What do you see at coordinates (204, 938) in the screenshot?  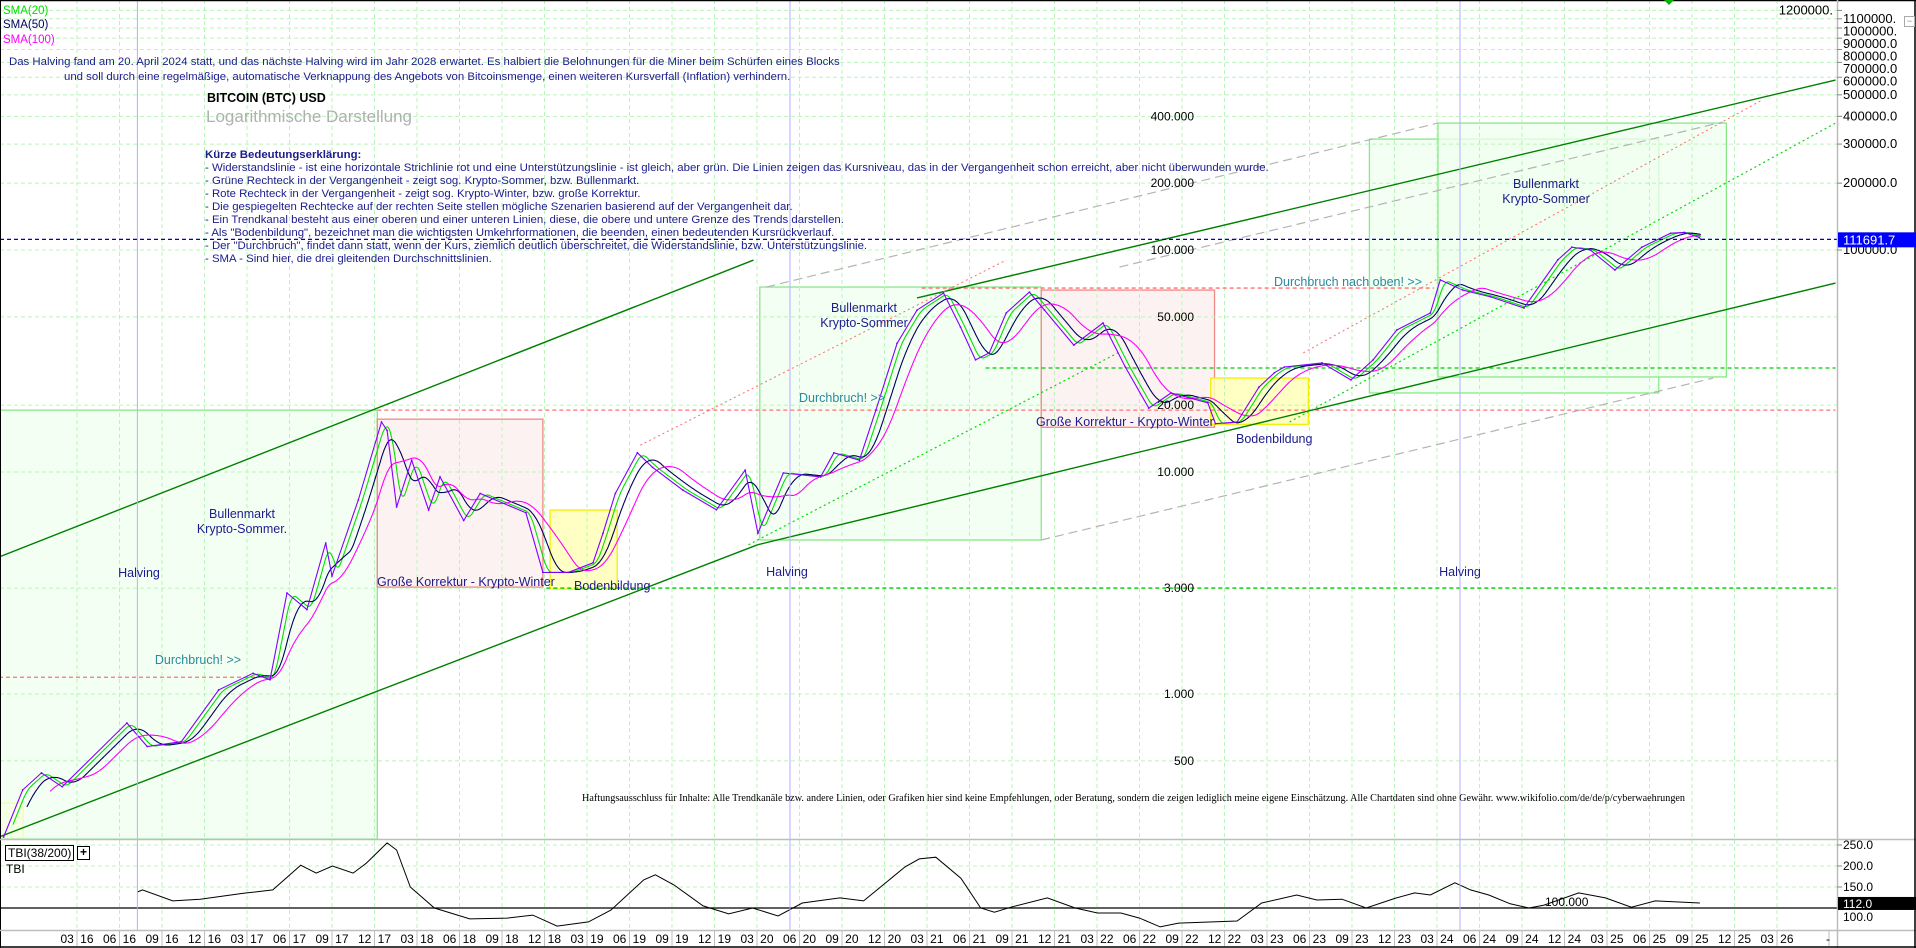 I see `x-axis-tick: 12 16` at bounding box center [204, 938].